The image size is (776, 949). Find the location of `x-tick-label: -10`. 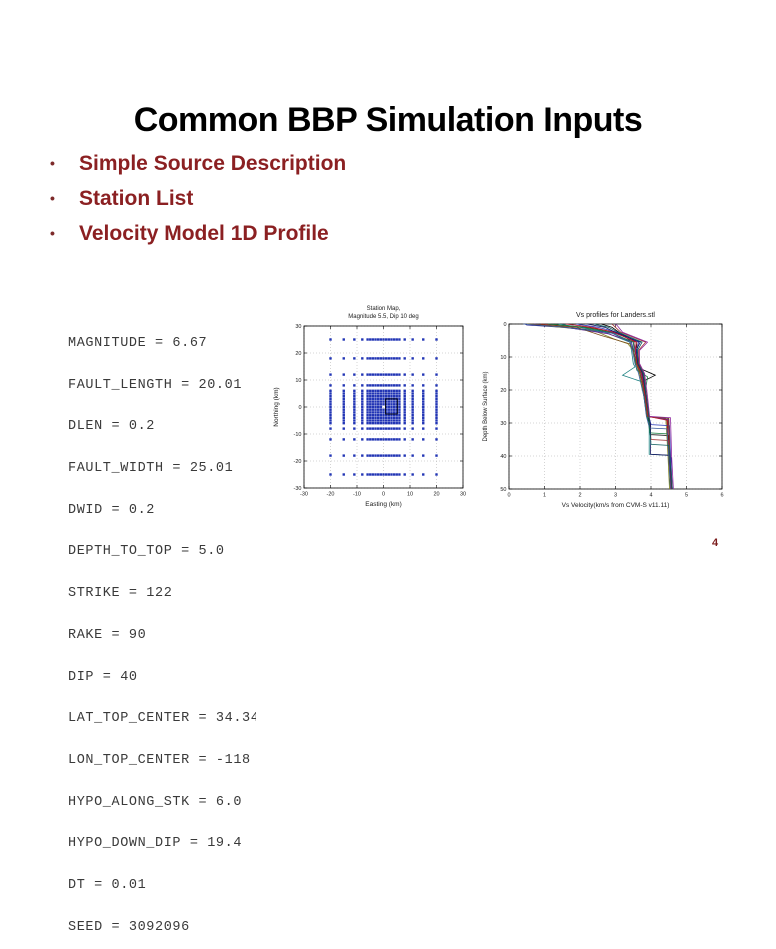

x-tick-label: -10 is located at coordinates (357, 495).